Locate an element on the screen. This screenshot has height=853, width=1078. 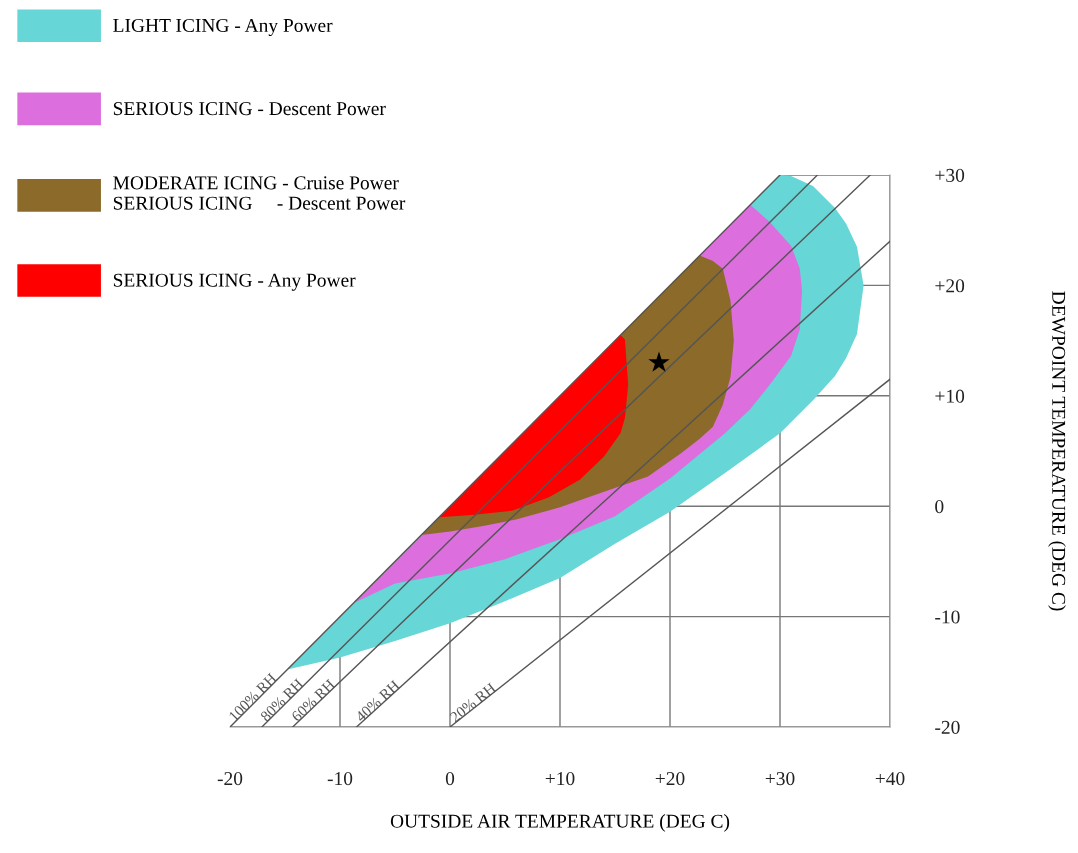
y-tick-label: 0 is located at coordinates (939, 507).